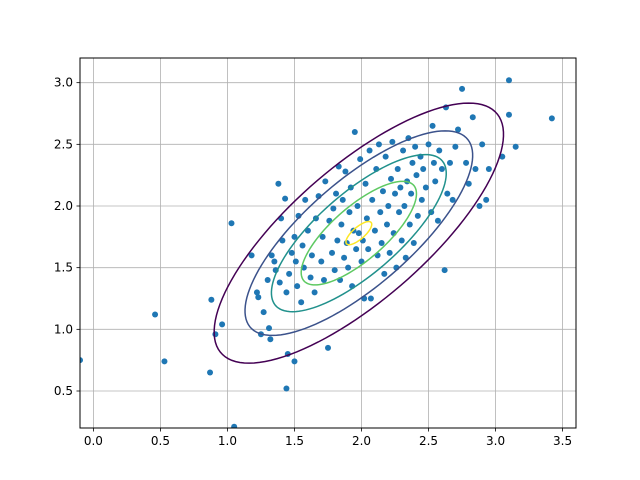  I want to click on x-tick-label: 2.0, so click(361, 441).